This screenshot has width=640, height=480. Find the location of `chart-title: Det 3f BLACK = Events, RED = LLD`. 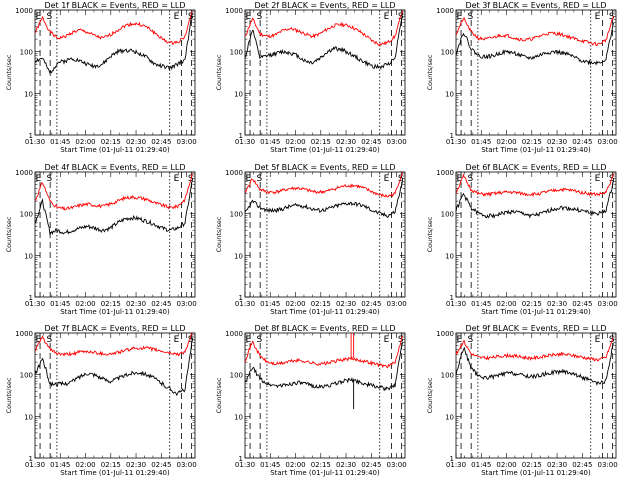

chart-title: Det 3f BLACK = Events, RED = LLD is located at coordinates (535, 5).